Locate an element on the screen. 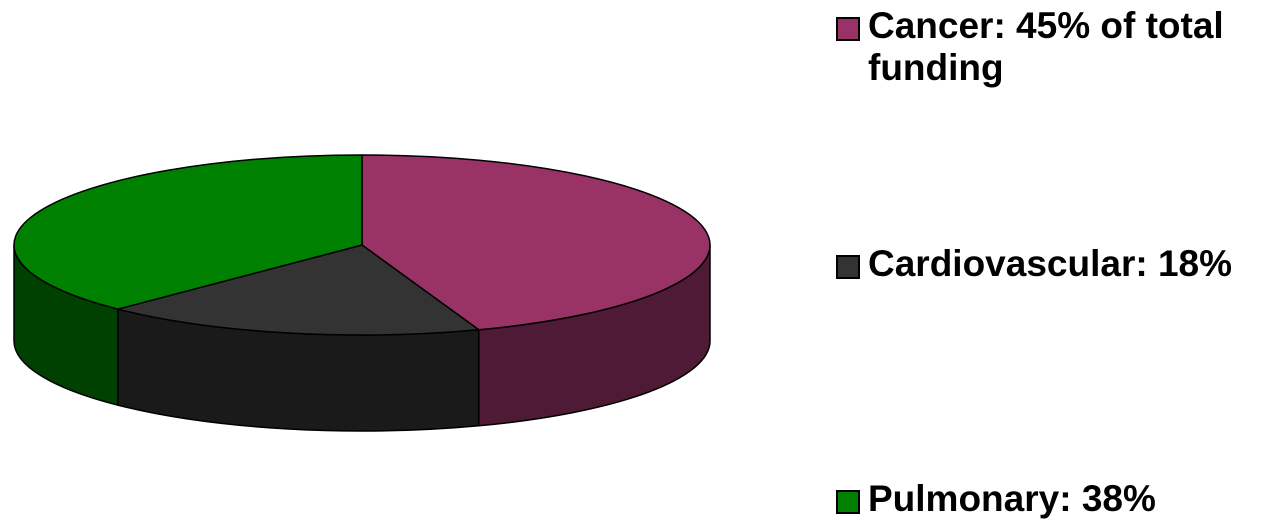 The height and width of the screenshot is (522, 1279). legend-swatch-cardiovascular is located at coordinates (848, 267).